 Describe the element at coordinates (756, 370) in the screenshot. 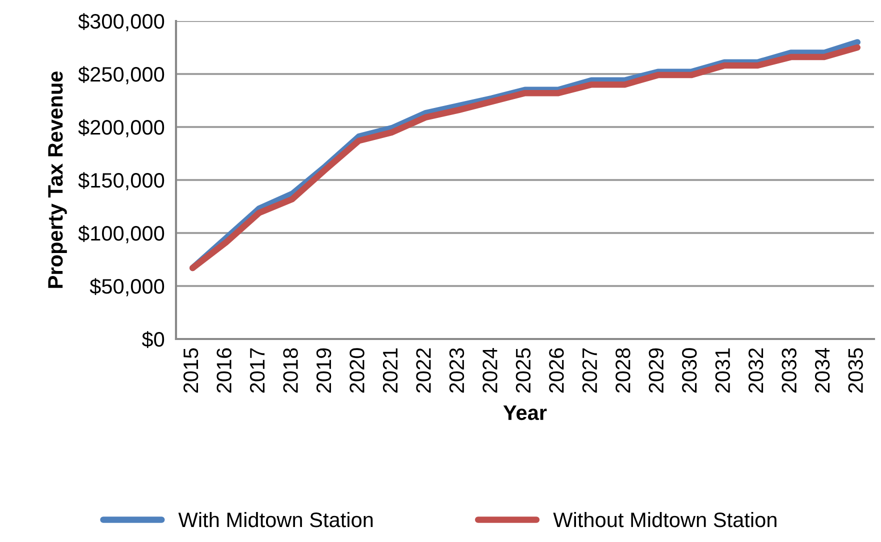

I see `x-tick-label: 2032` at that location.